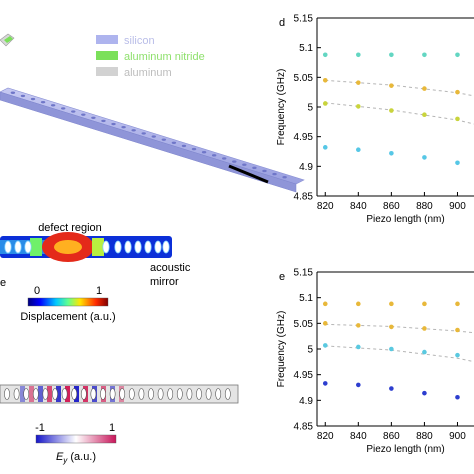 Image resolution: width=474 pixels, height=474 pixels. What do you see at coordinates (148, 73) in the screenshot?
I see `legend-label-aluminum: aluminum` at bounding box center [148, 73].